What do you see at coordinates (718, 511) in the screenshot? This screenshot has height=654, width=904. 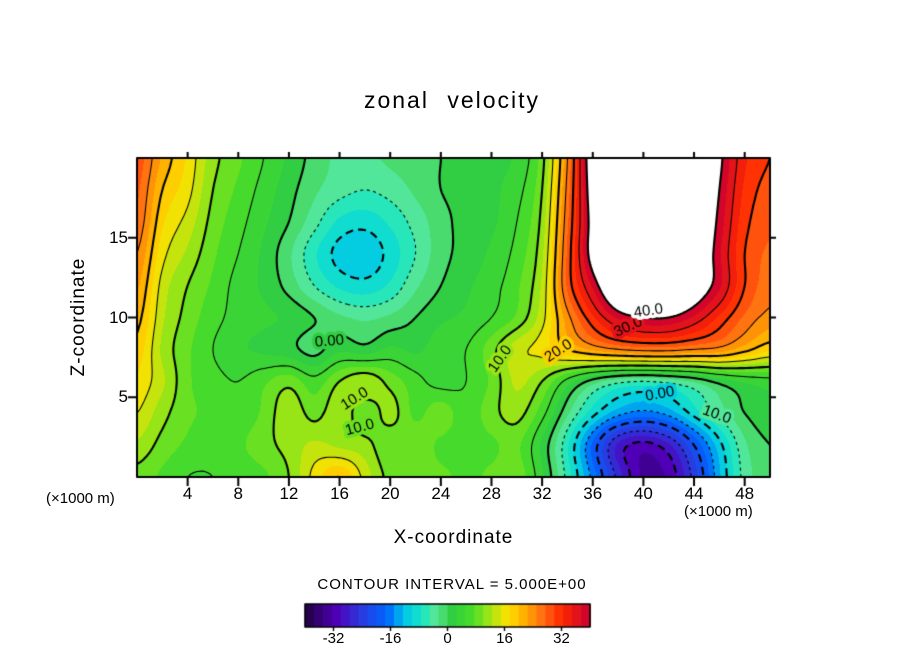 I see `x-axis-units-label: (×1000 m)` at bounding box center [718, 511].